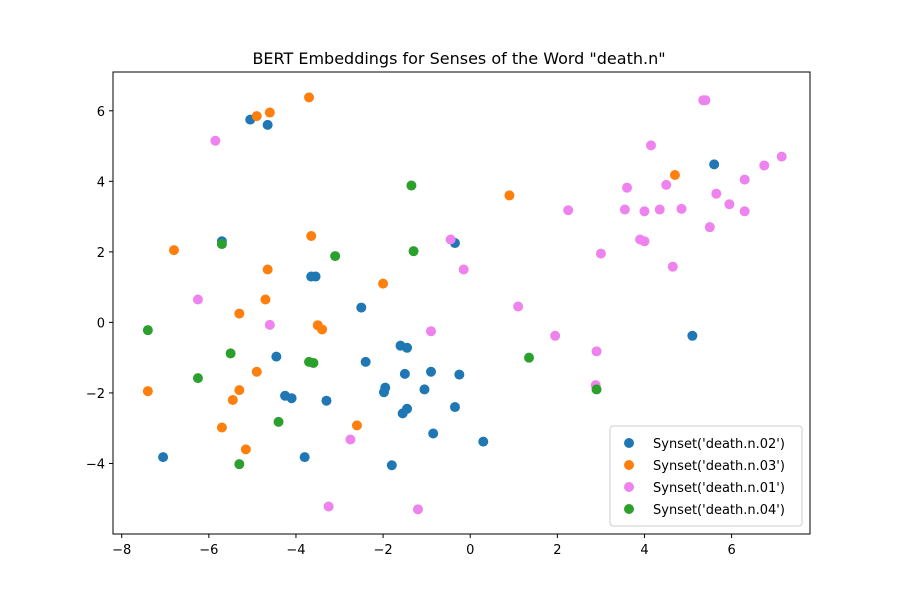 The image size is (900, 600). Describe the element at coordinates (208, 550) in the screenshot. I see `x-tick-label: −6` at that location.